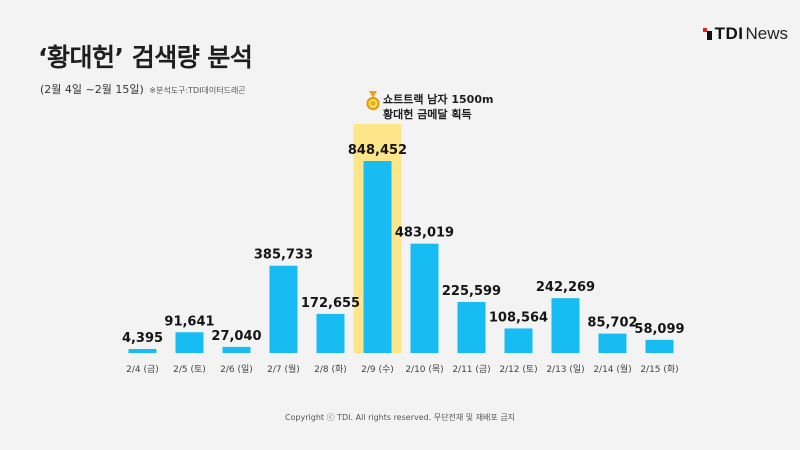 Image resolution: width=800 pixels, height=450 pixels. Describe the element at coordinates (283, 369) in the screenshot. I see `x-tick-label: 2/7 (월)` at that location.